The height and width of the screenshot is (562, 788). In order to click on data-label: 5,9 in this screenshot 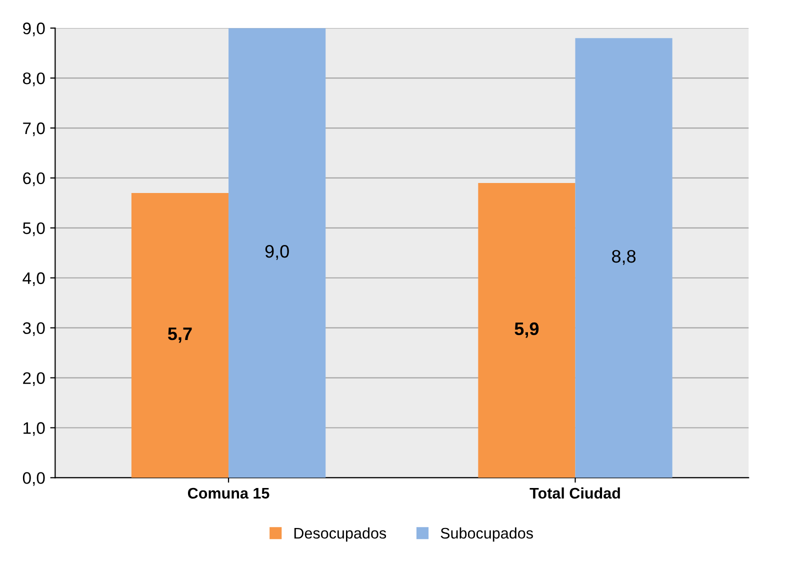, I will do `click(526, 330)`.